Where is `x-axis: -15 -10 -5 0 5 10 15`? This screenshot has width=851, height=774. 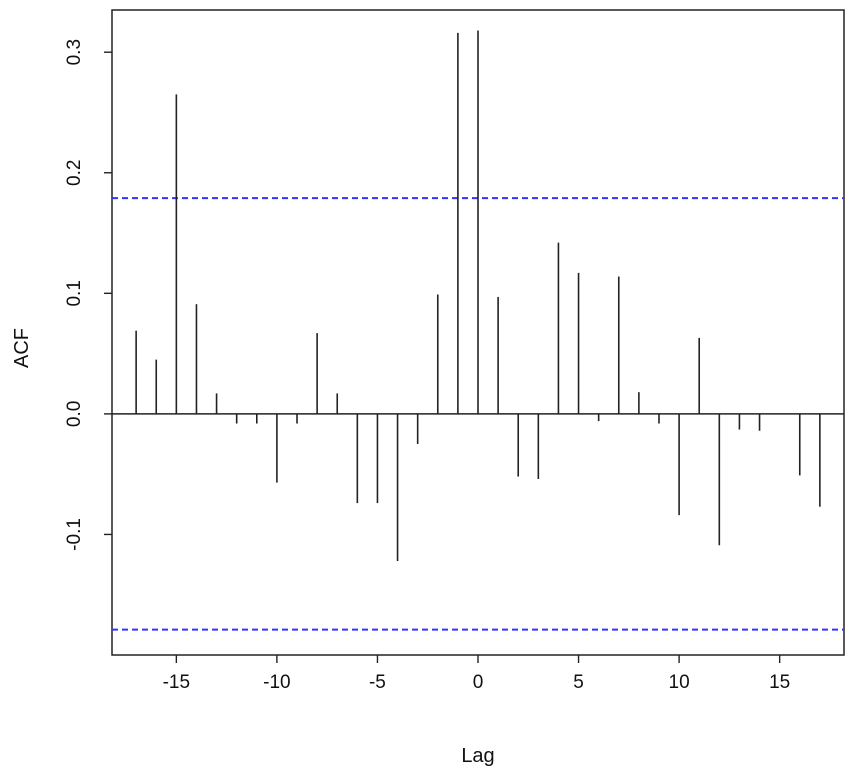 x-axis: -15 -10 -5 0 5 10 15 is located at coordinates (476, 674).